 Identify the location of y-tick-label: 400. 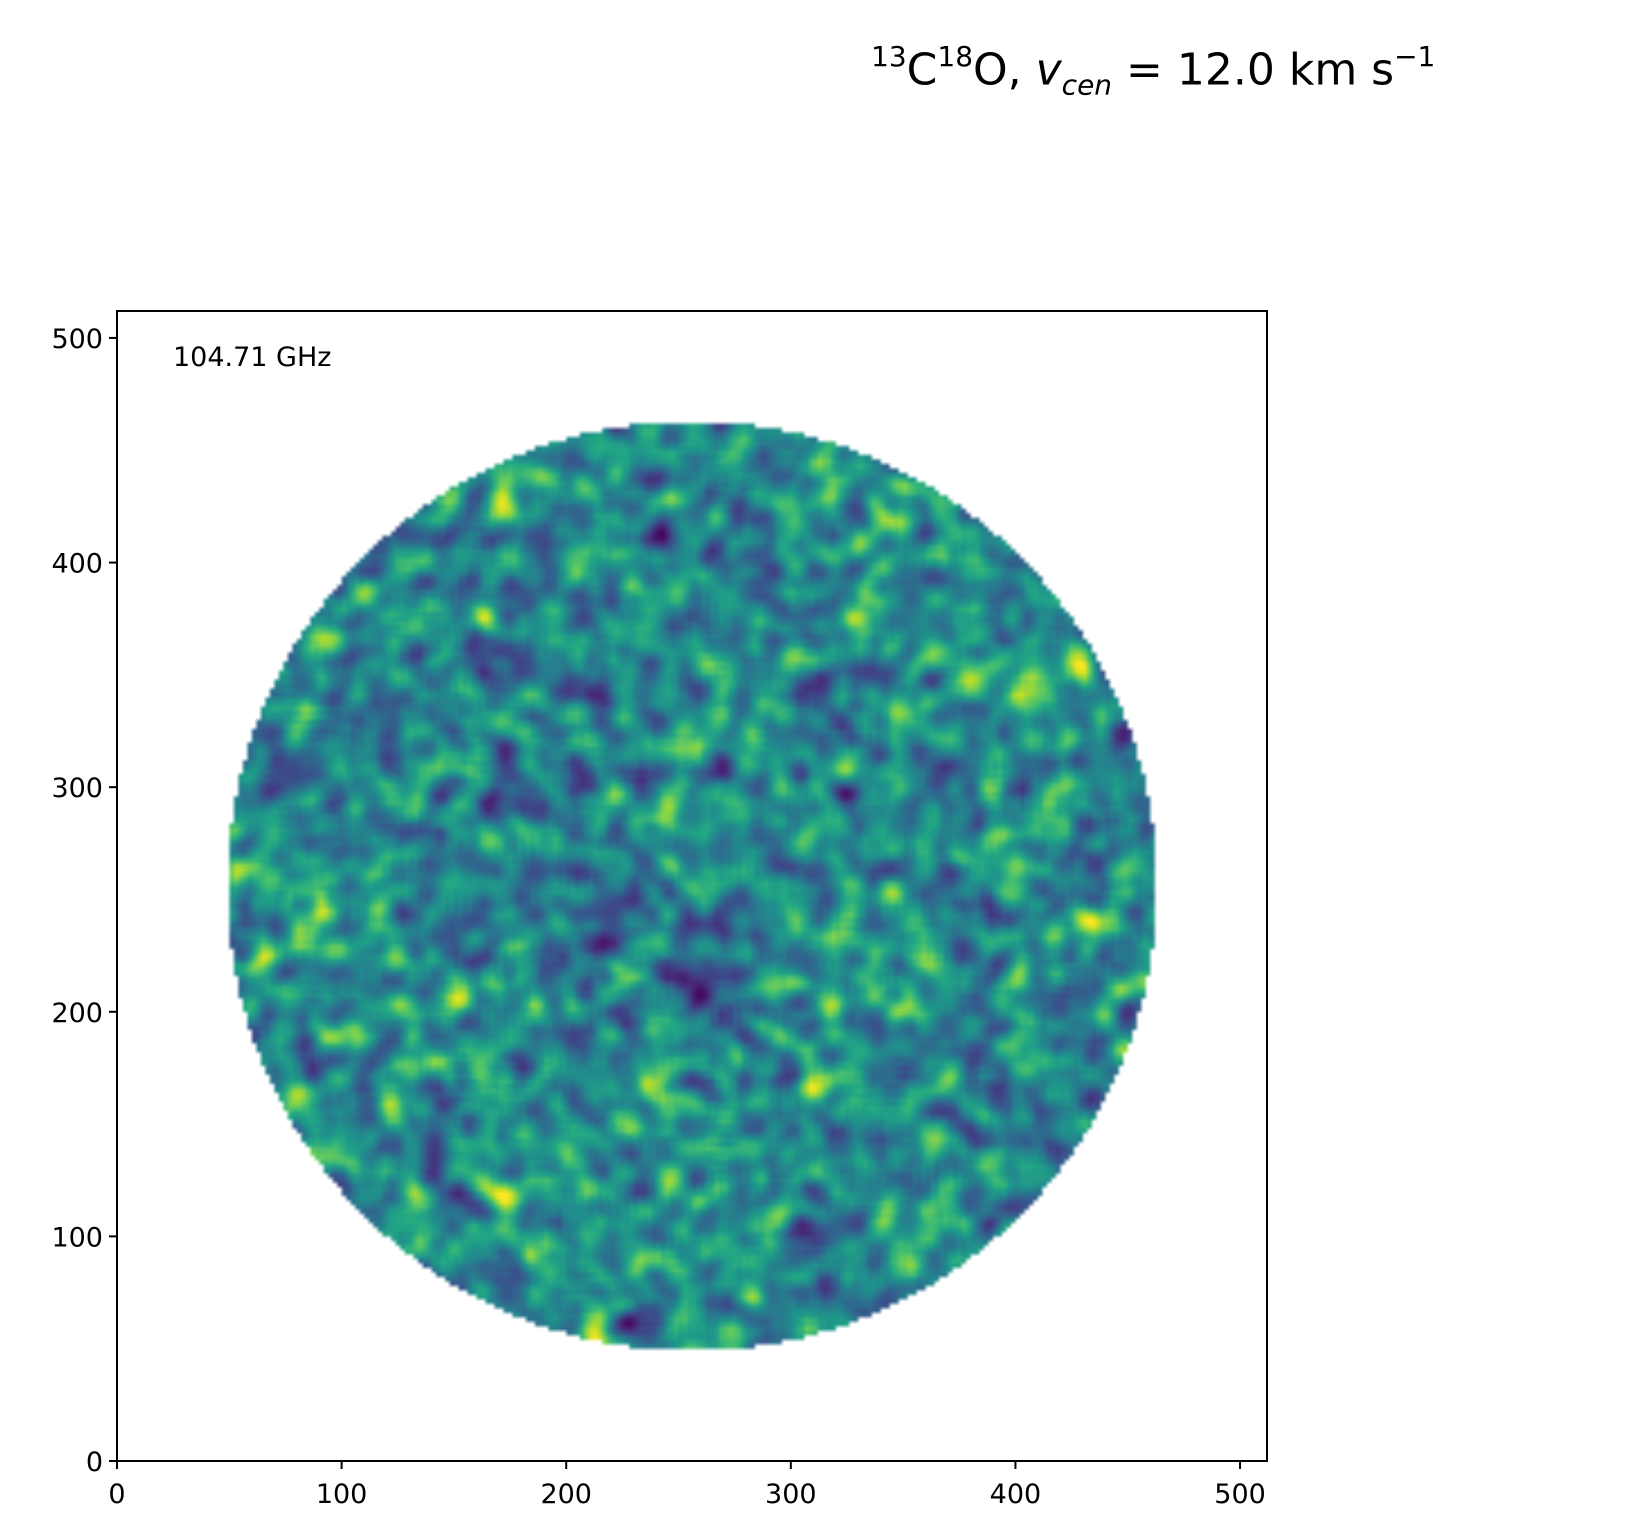
(77, 564).